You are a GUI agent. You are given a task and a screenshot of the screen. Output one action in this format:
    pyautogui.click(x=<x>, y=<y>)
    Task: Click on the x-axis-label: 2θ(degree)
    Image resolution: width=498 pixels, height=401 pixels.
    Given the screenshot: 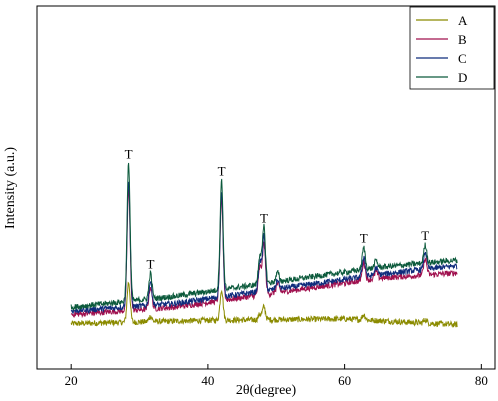 What is the action you would take?
    pyautogui.click(x=266, y=390)
    